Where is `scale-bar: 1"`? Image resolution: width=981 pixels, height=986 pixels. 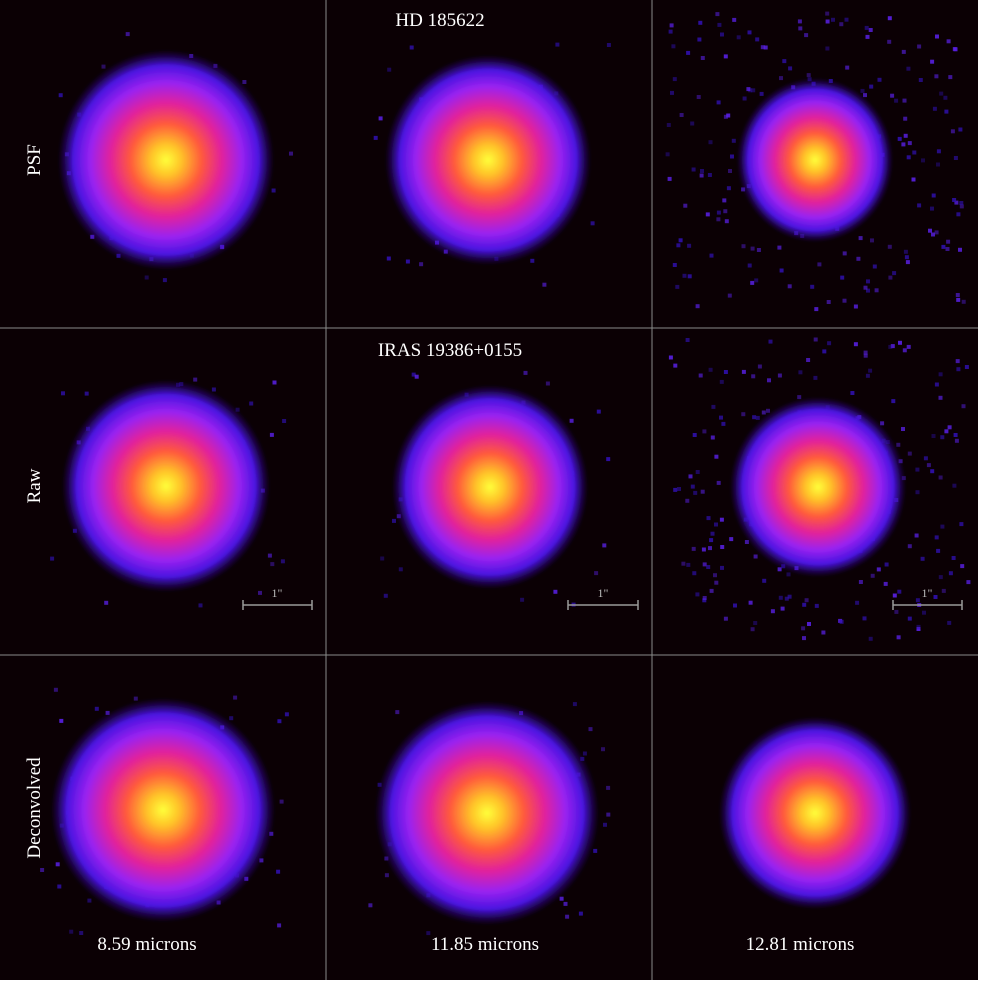 scale-bar: 1" is located at coordinates (927, 598).